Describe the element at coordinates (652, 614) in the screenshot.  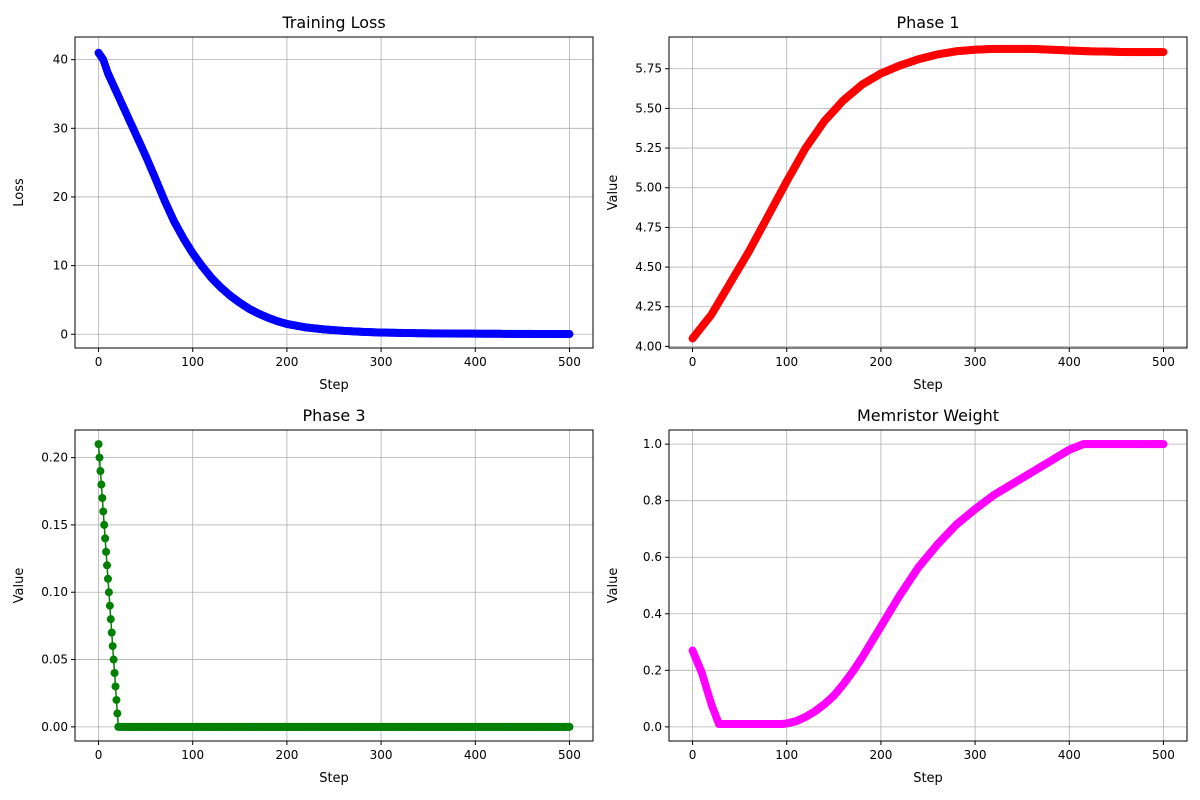
I see `y-tick-label: 0.4` at that location.